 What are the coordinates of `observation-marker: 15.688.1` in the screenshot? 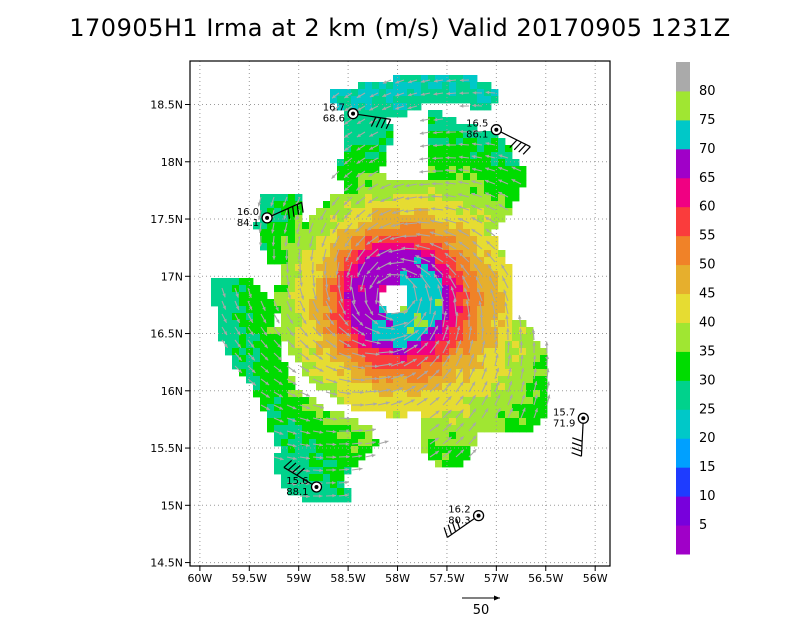 It's located at (303, 478).